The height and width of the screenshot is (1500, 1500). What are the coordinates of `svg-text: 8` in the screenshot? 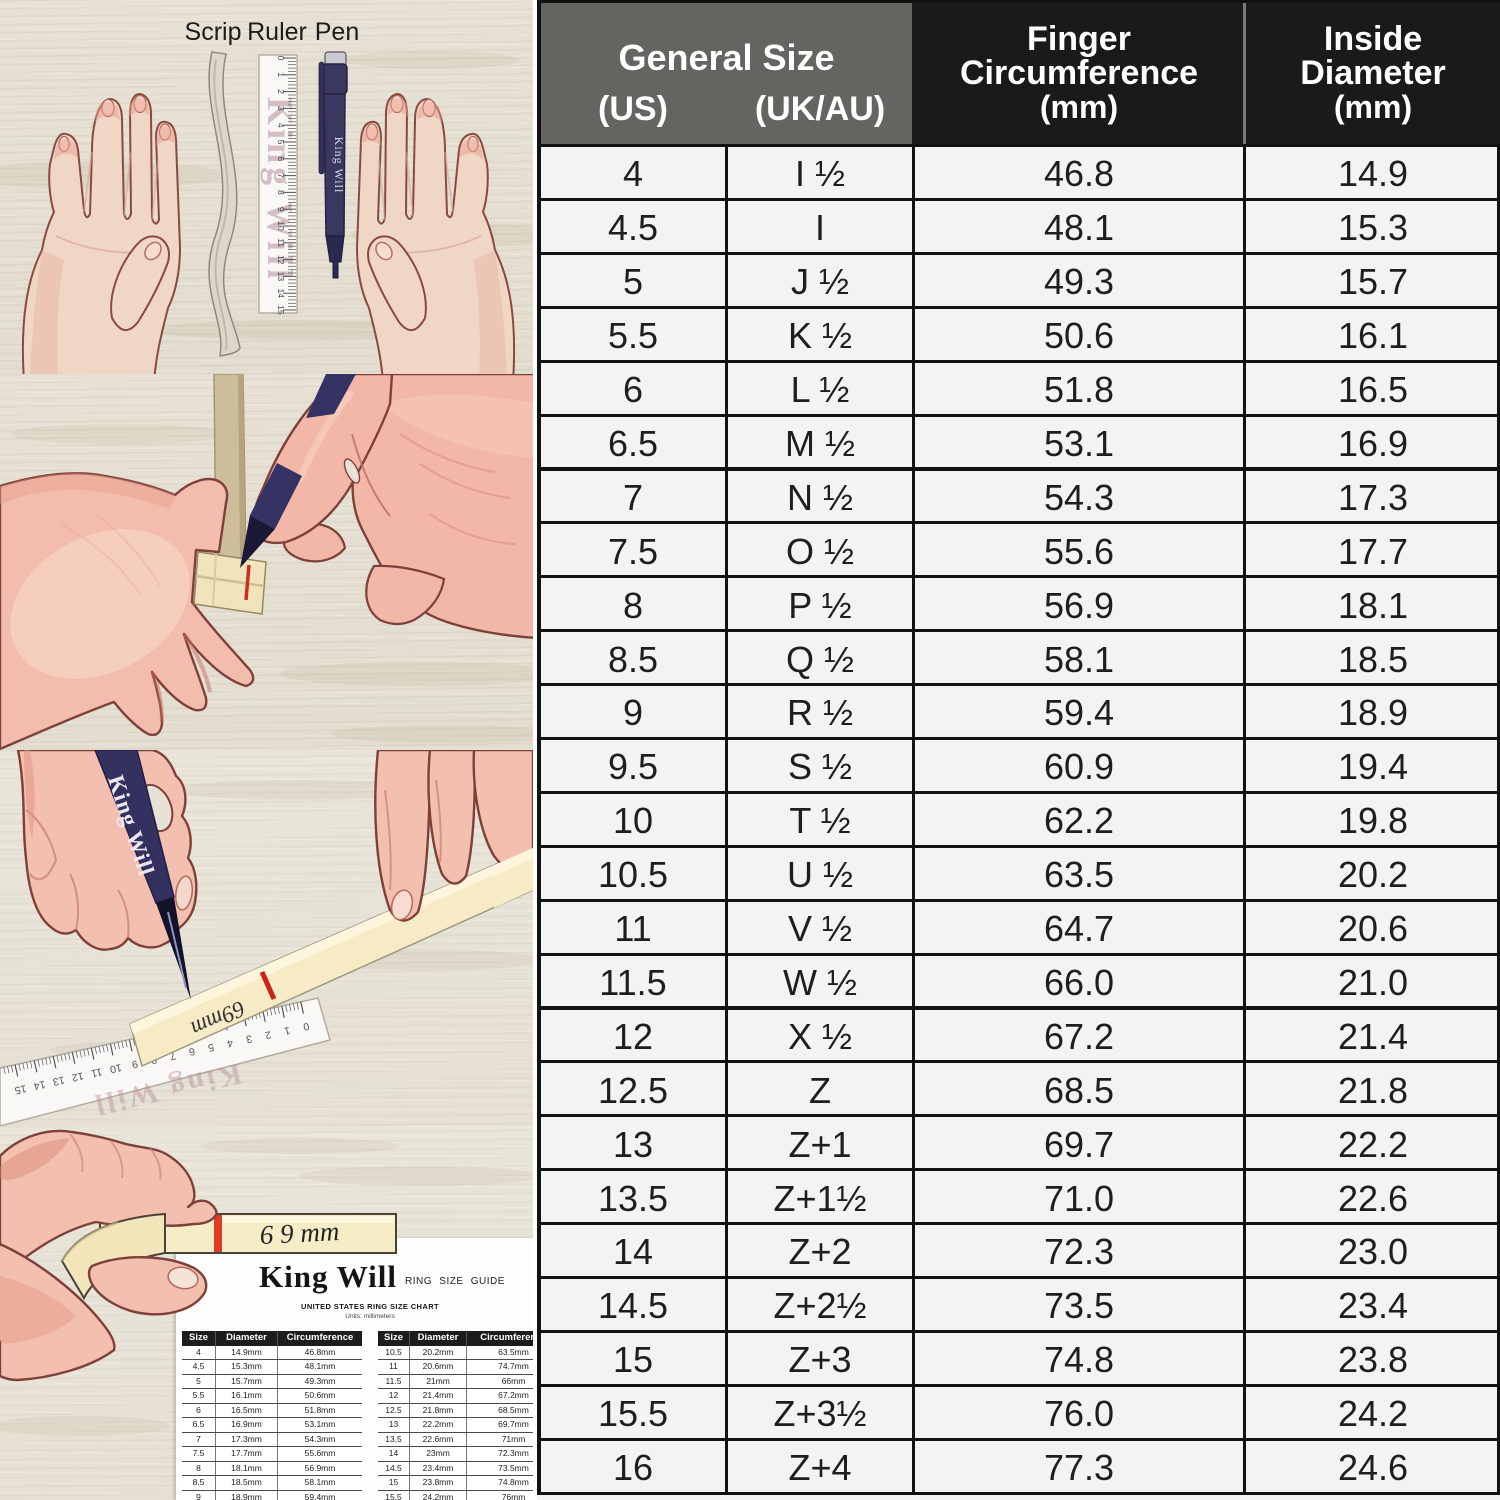 It's located at (281, 192).